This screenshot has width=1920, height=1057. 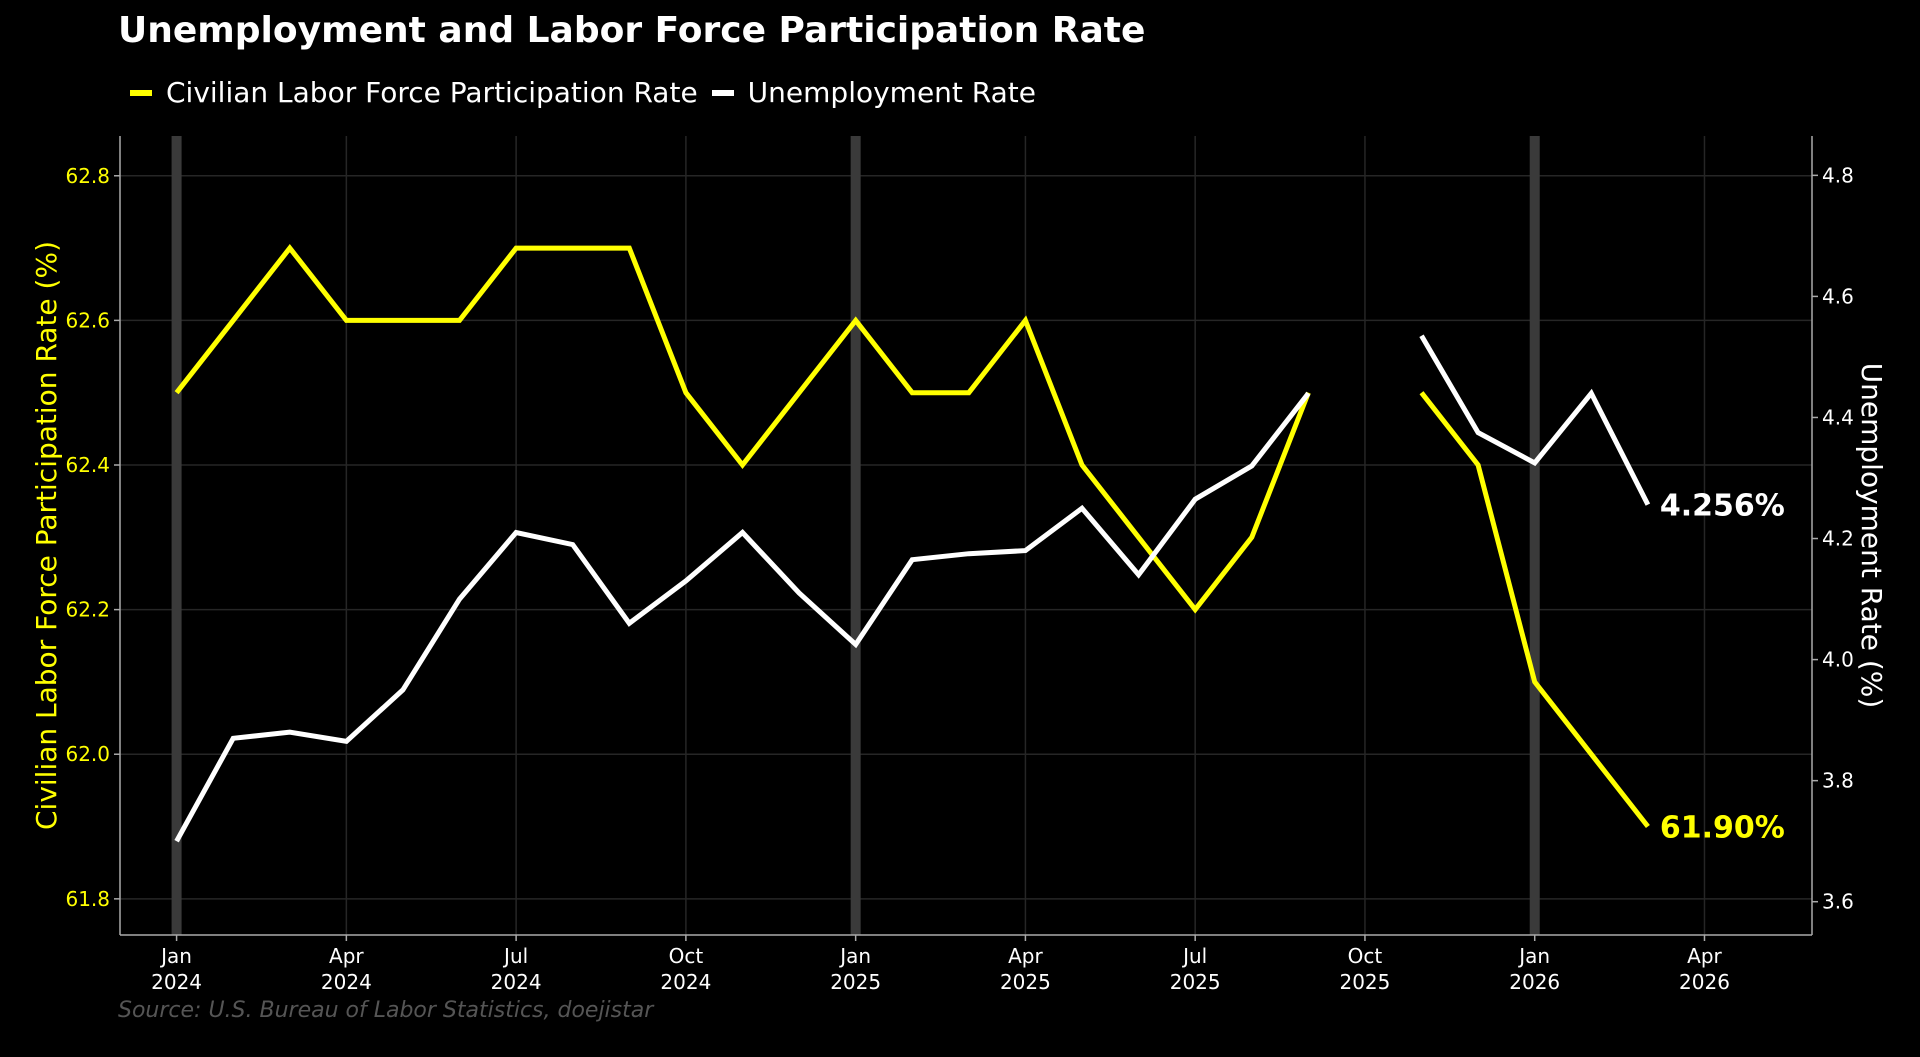 I want to click on right-axis-title: Unemployment Rate (%), so click(x=1871, y=536).